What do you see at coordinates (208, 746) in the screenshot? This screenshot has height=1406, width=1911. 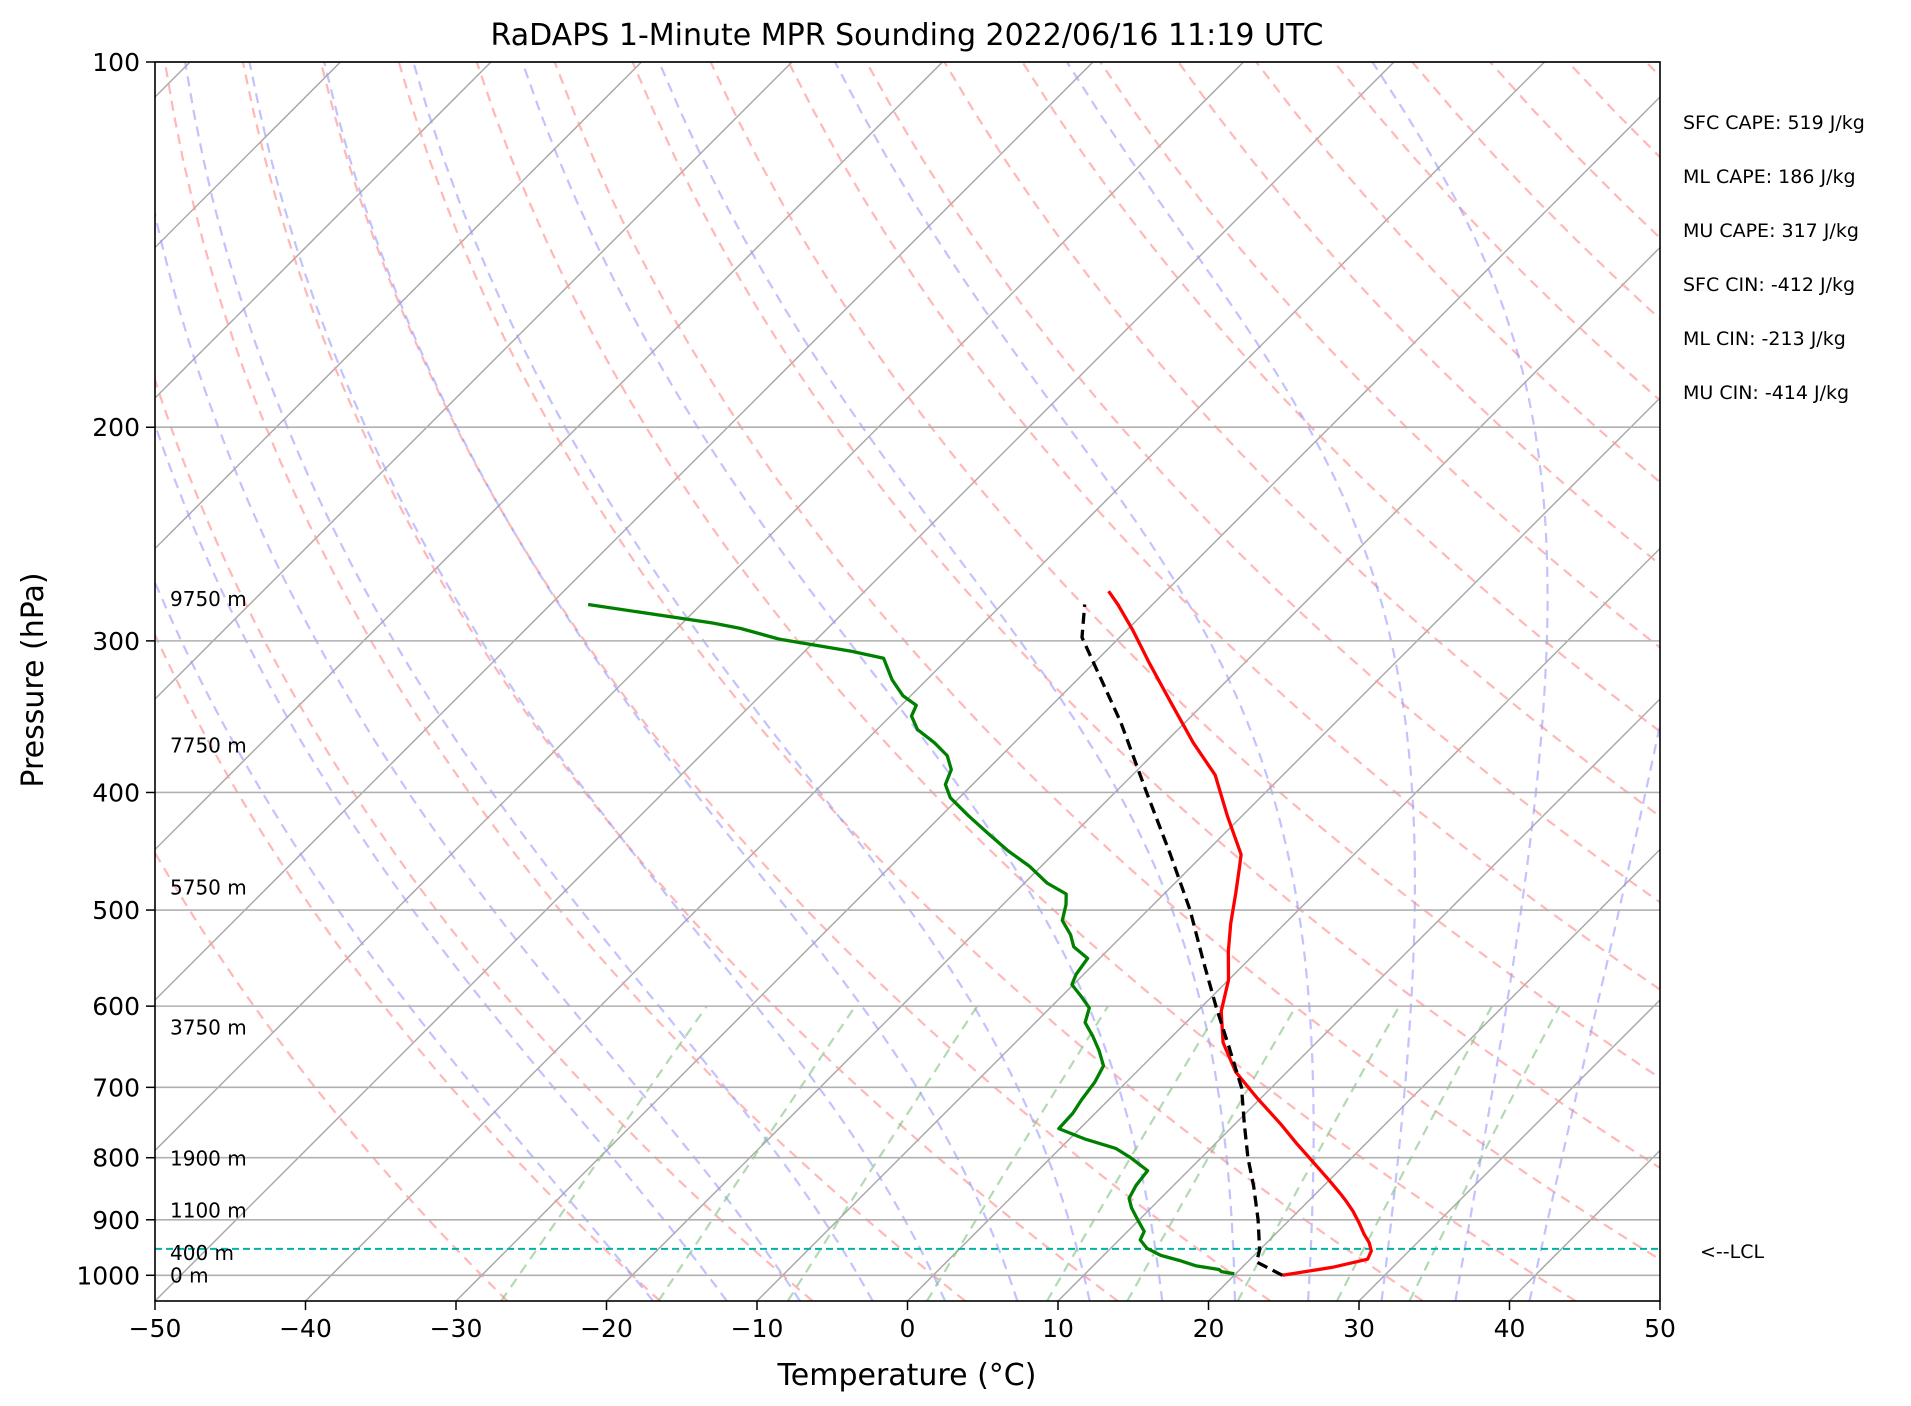 I see `height-label: 7750 m` at bounding box center [208, 746].